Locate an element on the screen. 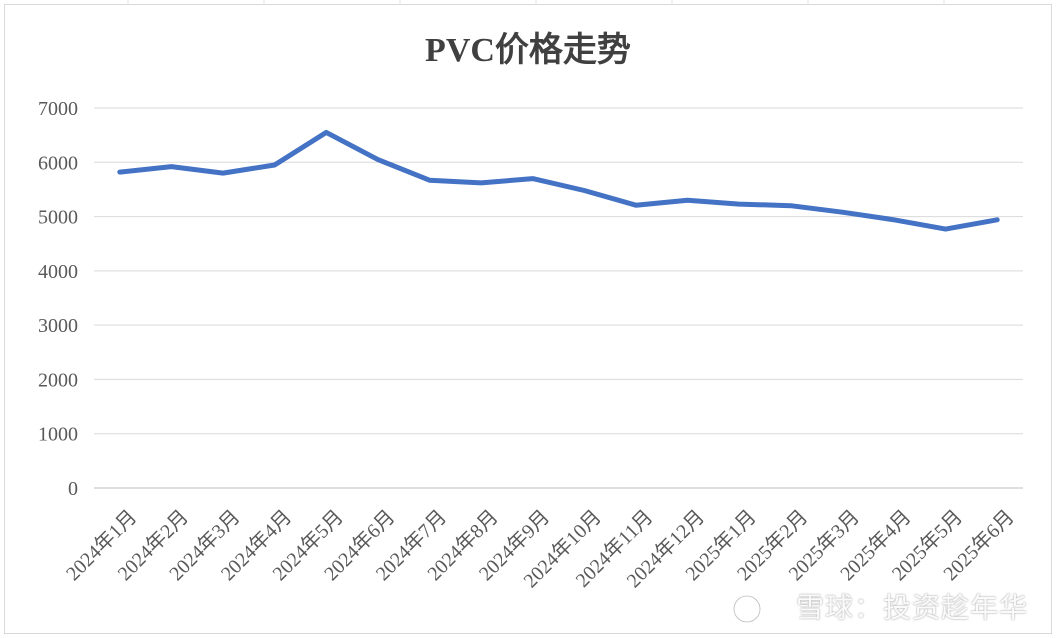 This screenshot has width=1056, height=638. y-tick-label: 4000 is located at coordinates (58, 272).